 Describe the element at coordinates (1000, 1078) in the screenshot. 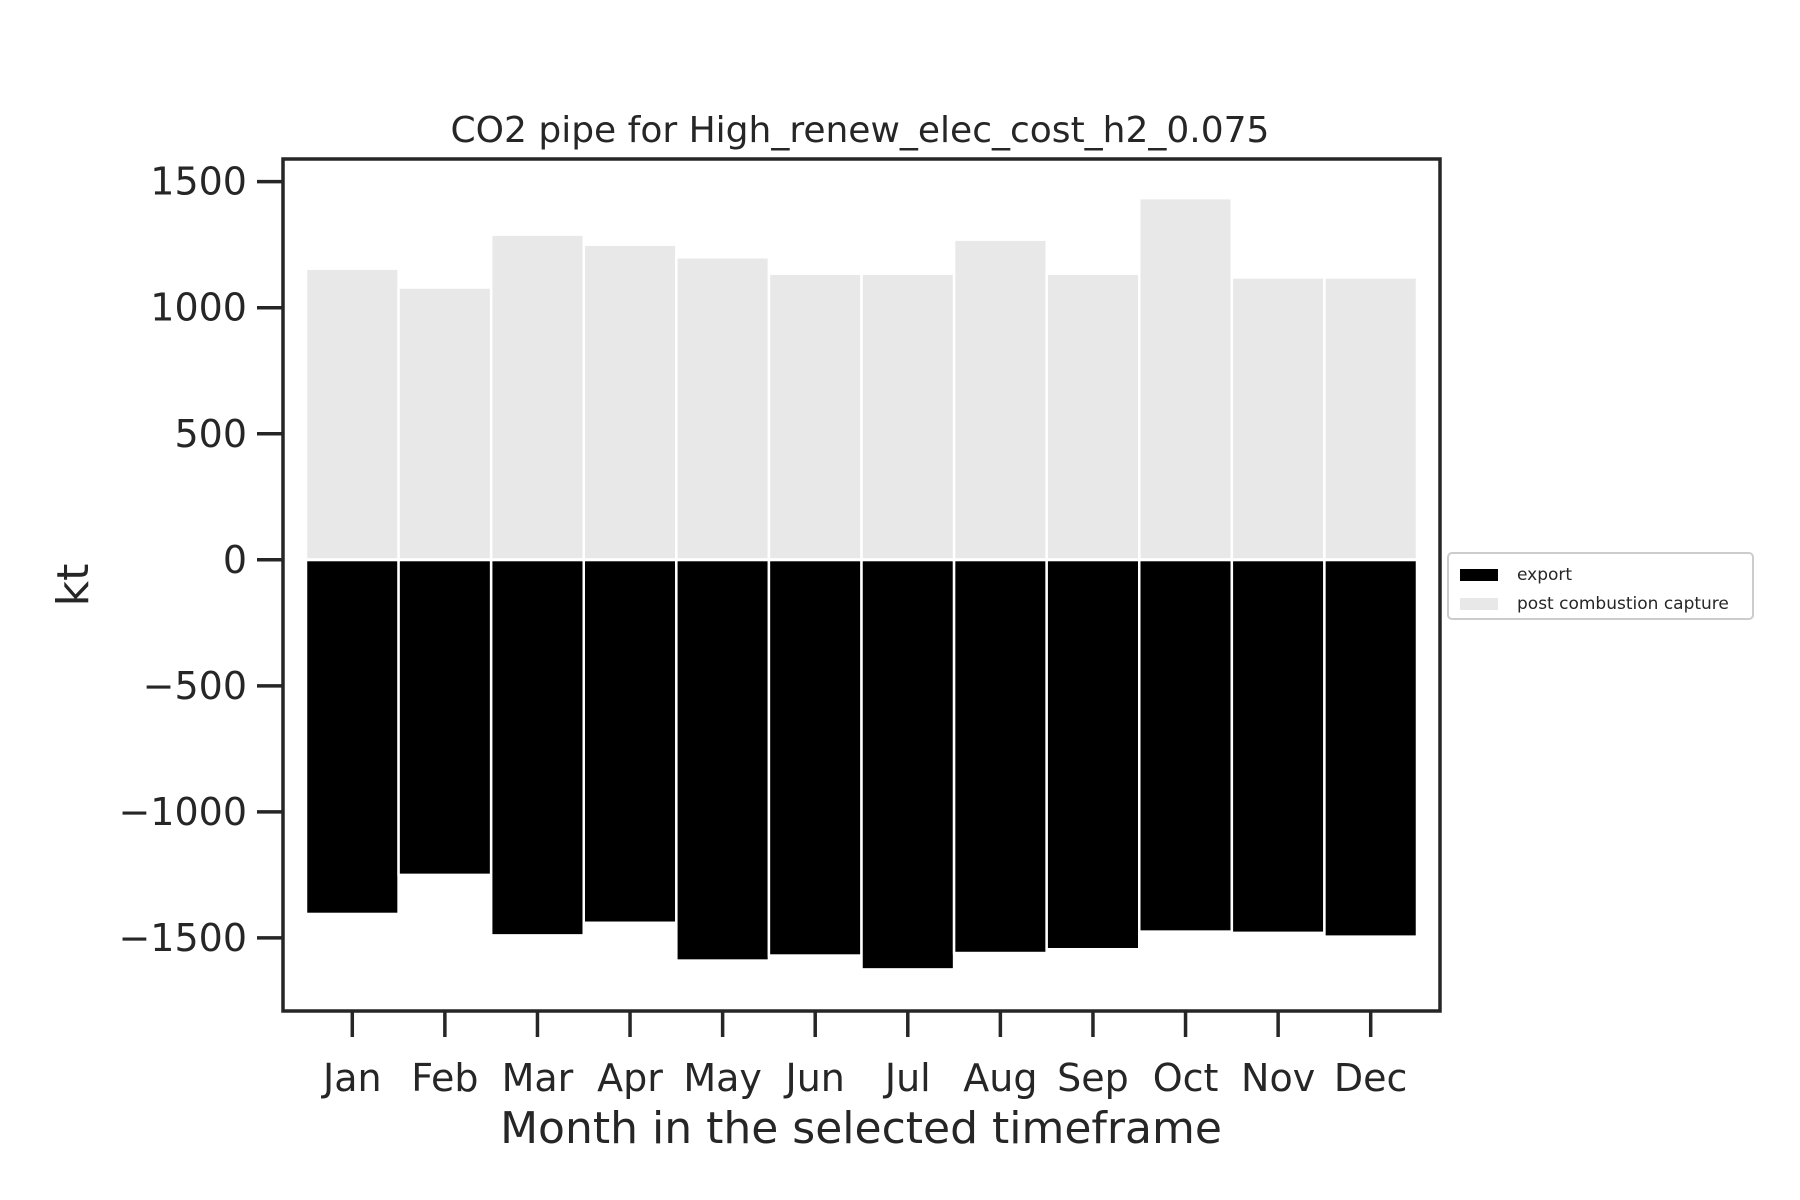

I see `x-tick-label: Aug` at that location.